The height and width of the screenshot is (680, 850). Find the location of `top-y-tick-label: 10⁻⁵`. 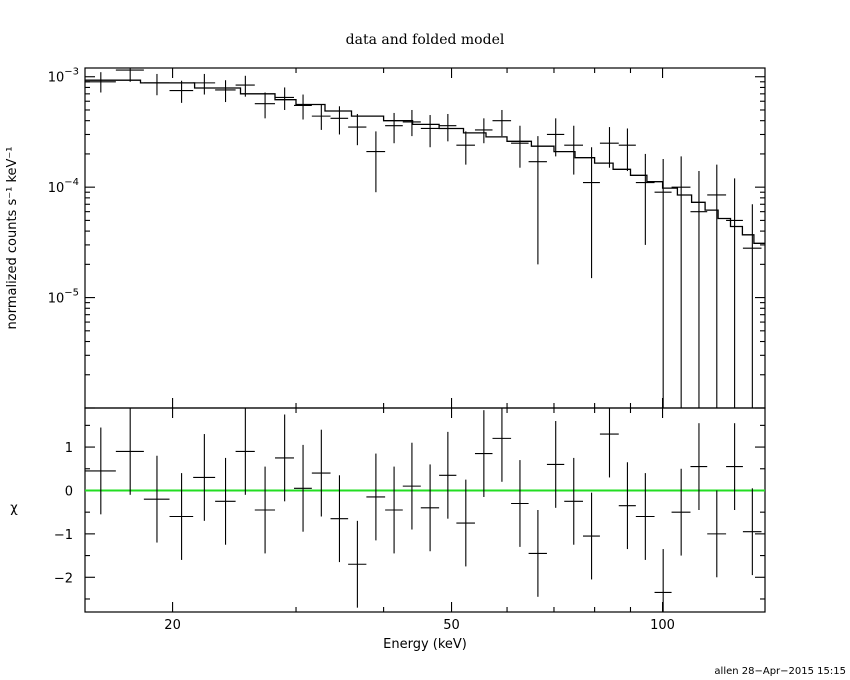

top-y-tick-label: 10⁻⁵ is located at coordinates (63, 297).